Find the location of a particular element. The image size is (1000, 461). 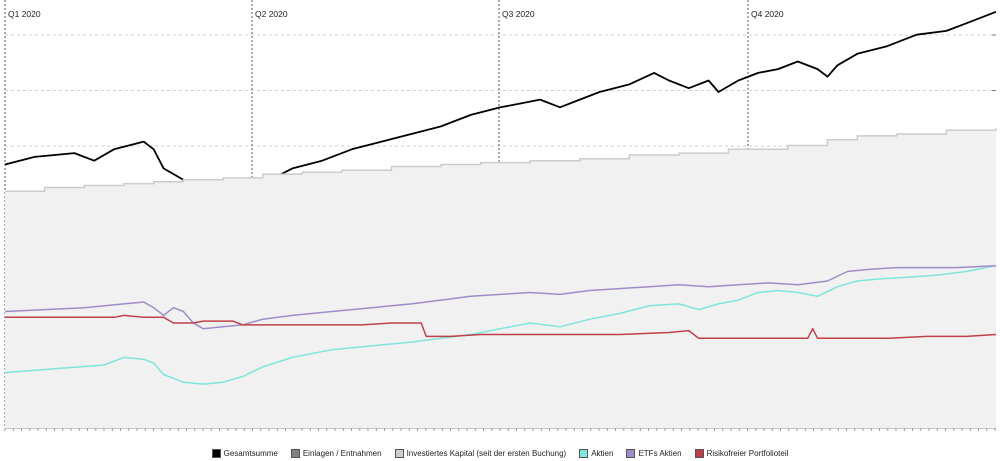

legend-label: Gesamtsumme is located at coordinates (250, 453).